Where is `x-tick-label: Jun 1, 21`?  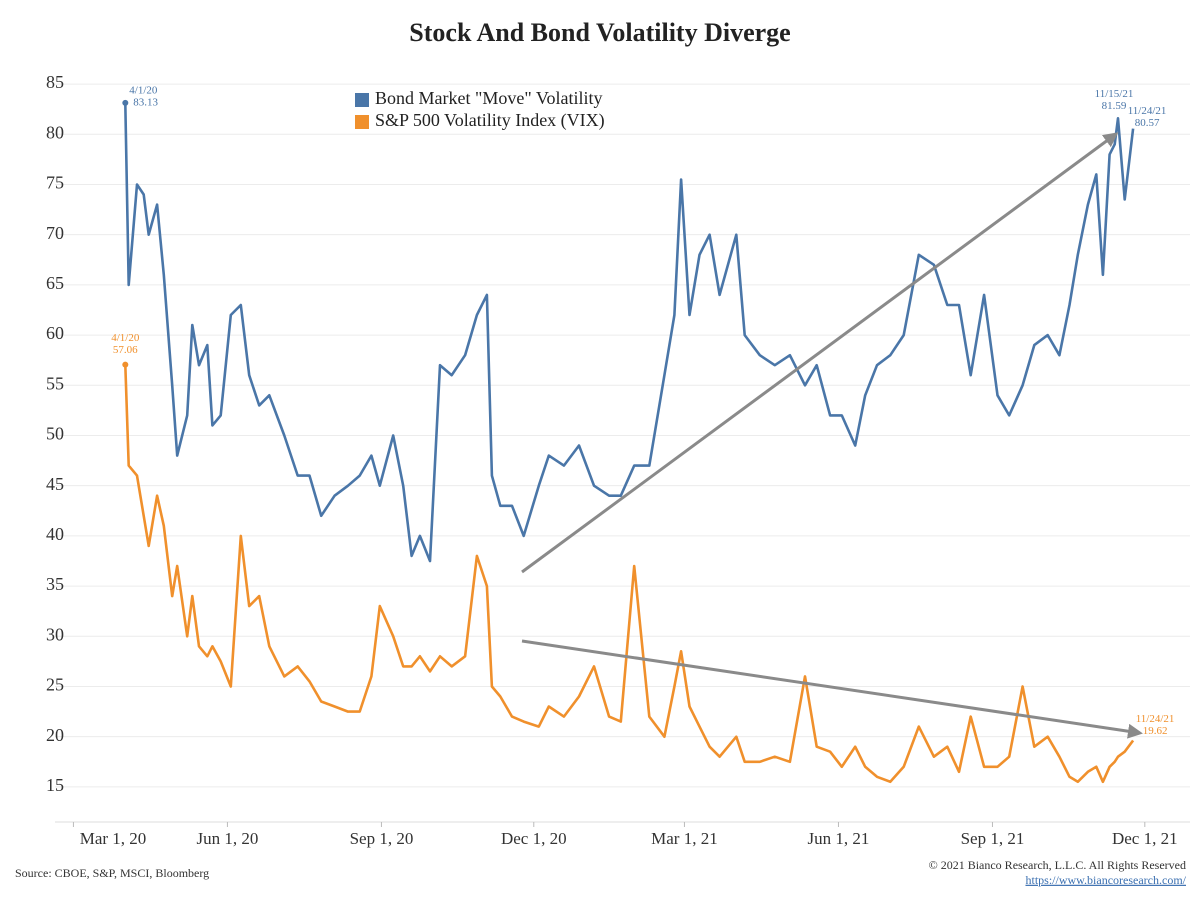
x-tick-label: Jun 1, 21 is located at coordinates (839, 838).